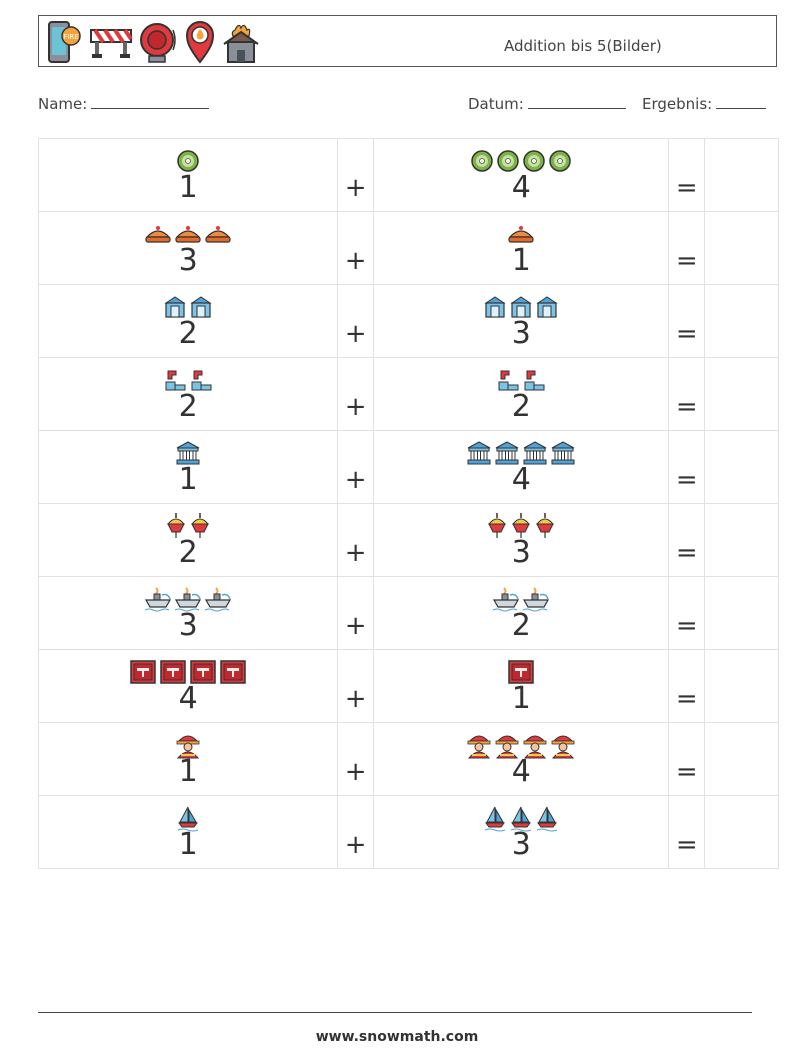 The image size is (794, 1053). I want to click on footer-url: www.snowmath.com, so click(397, 1037).